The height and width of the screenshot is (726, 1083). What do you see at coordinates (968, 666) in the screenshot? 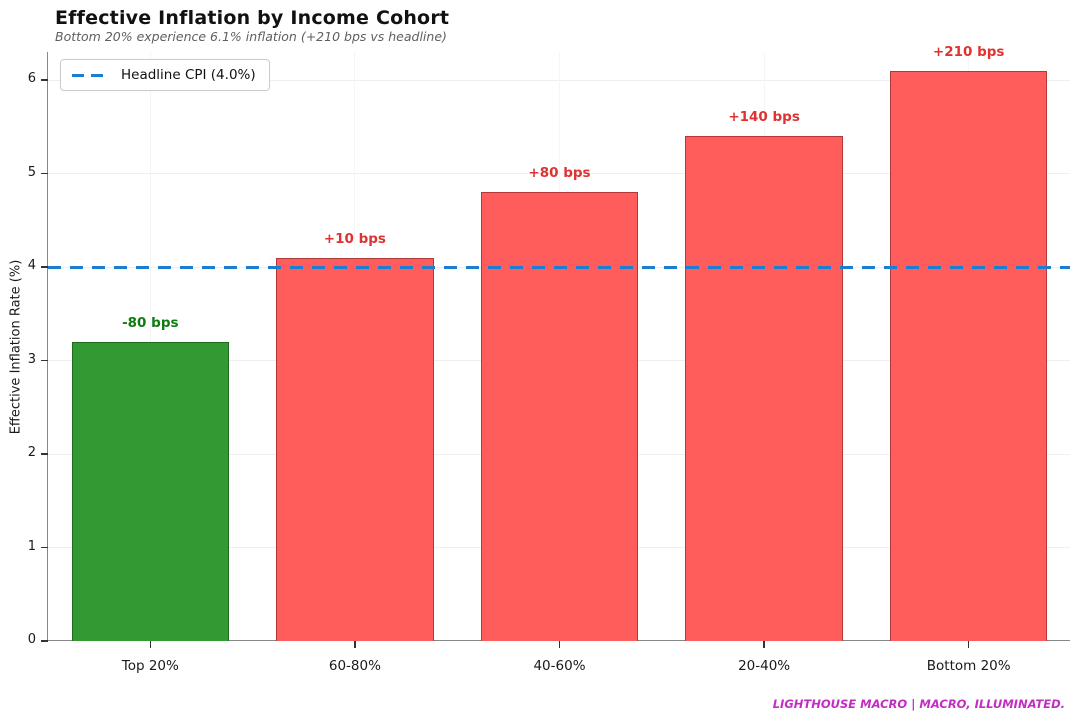
I see `x-tick-label: Bottom 20%` at bounding box center [968, 666].